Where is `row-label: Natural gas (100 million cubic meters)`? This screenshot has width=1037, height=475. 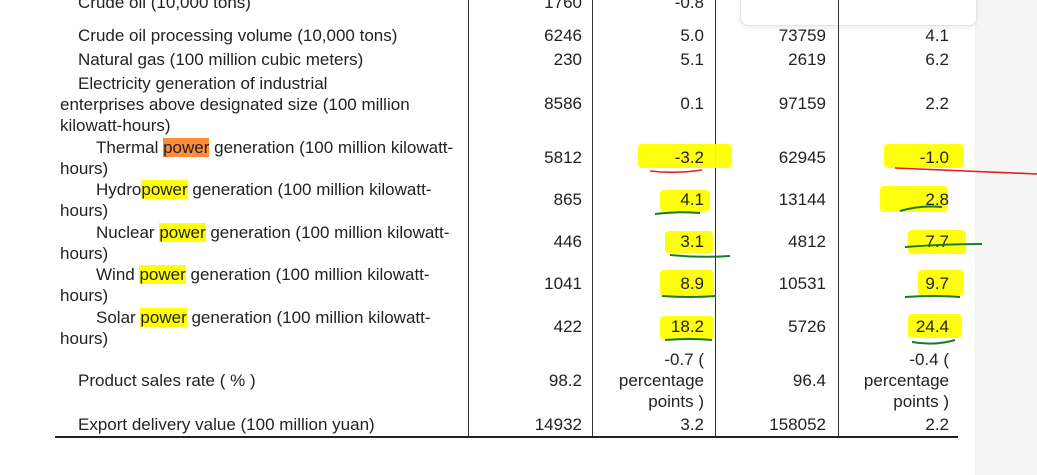 row-label: Natural gas (100 million cubic meters) is located at coordinates (221, 59).